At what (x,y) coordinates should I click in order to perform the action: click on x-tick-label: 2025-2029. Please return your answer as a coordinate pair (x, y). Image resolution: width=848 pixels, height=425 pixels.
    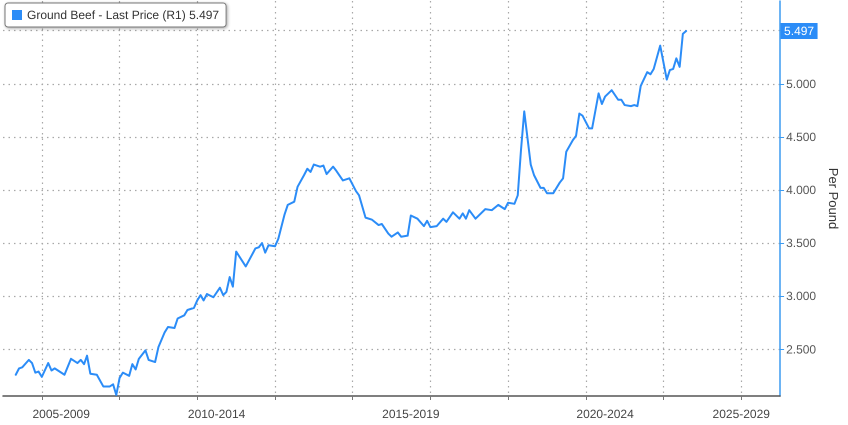
    Looking at the image, I should click on (741, 414).